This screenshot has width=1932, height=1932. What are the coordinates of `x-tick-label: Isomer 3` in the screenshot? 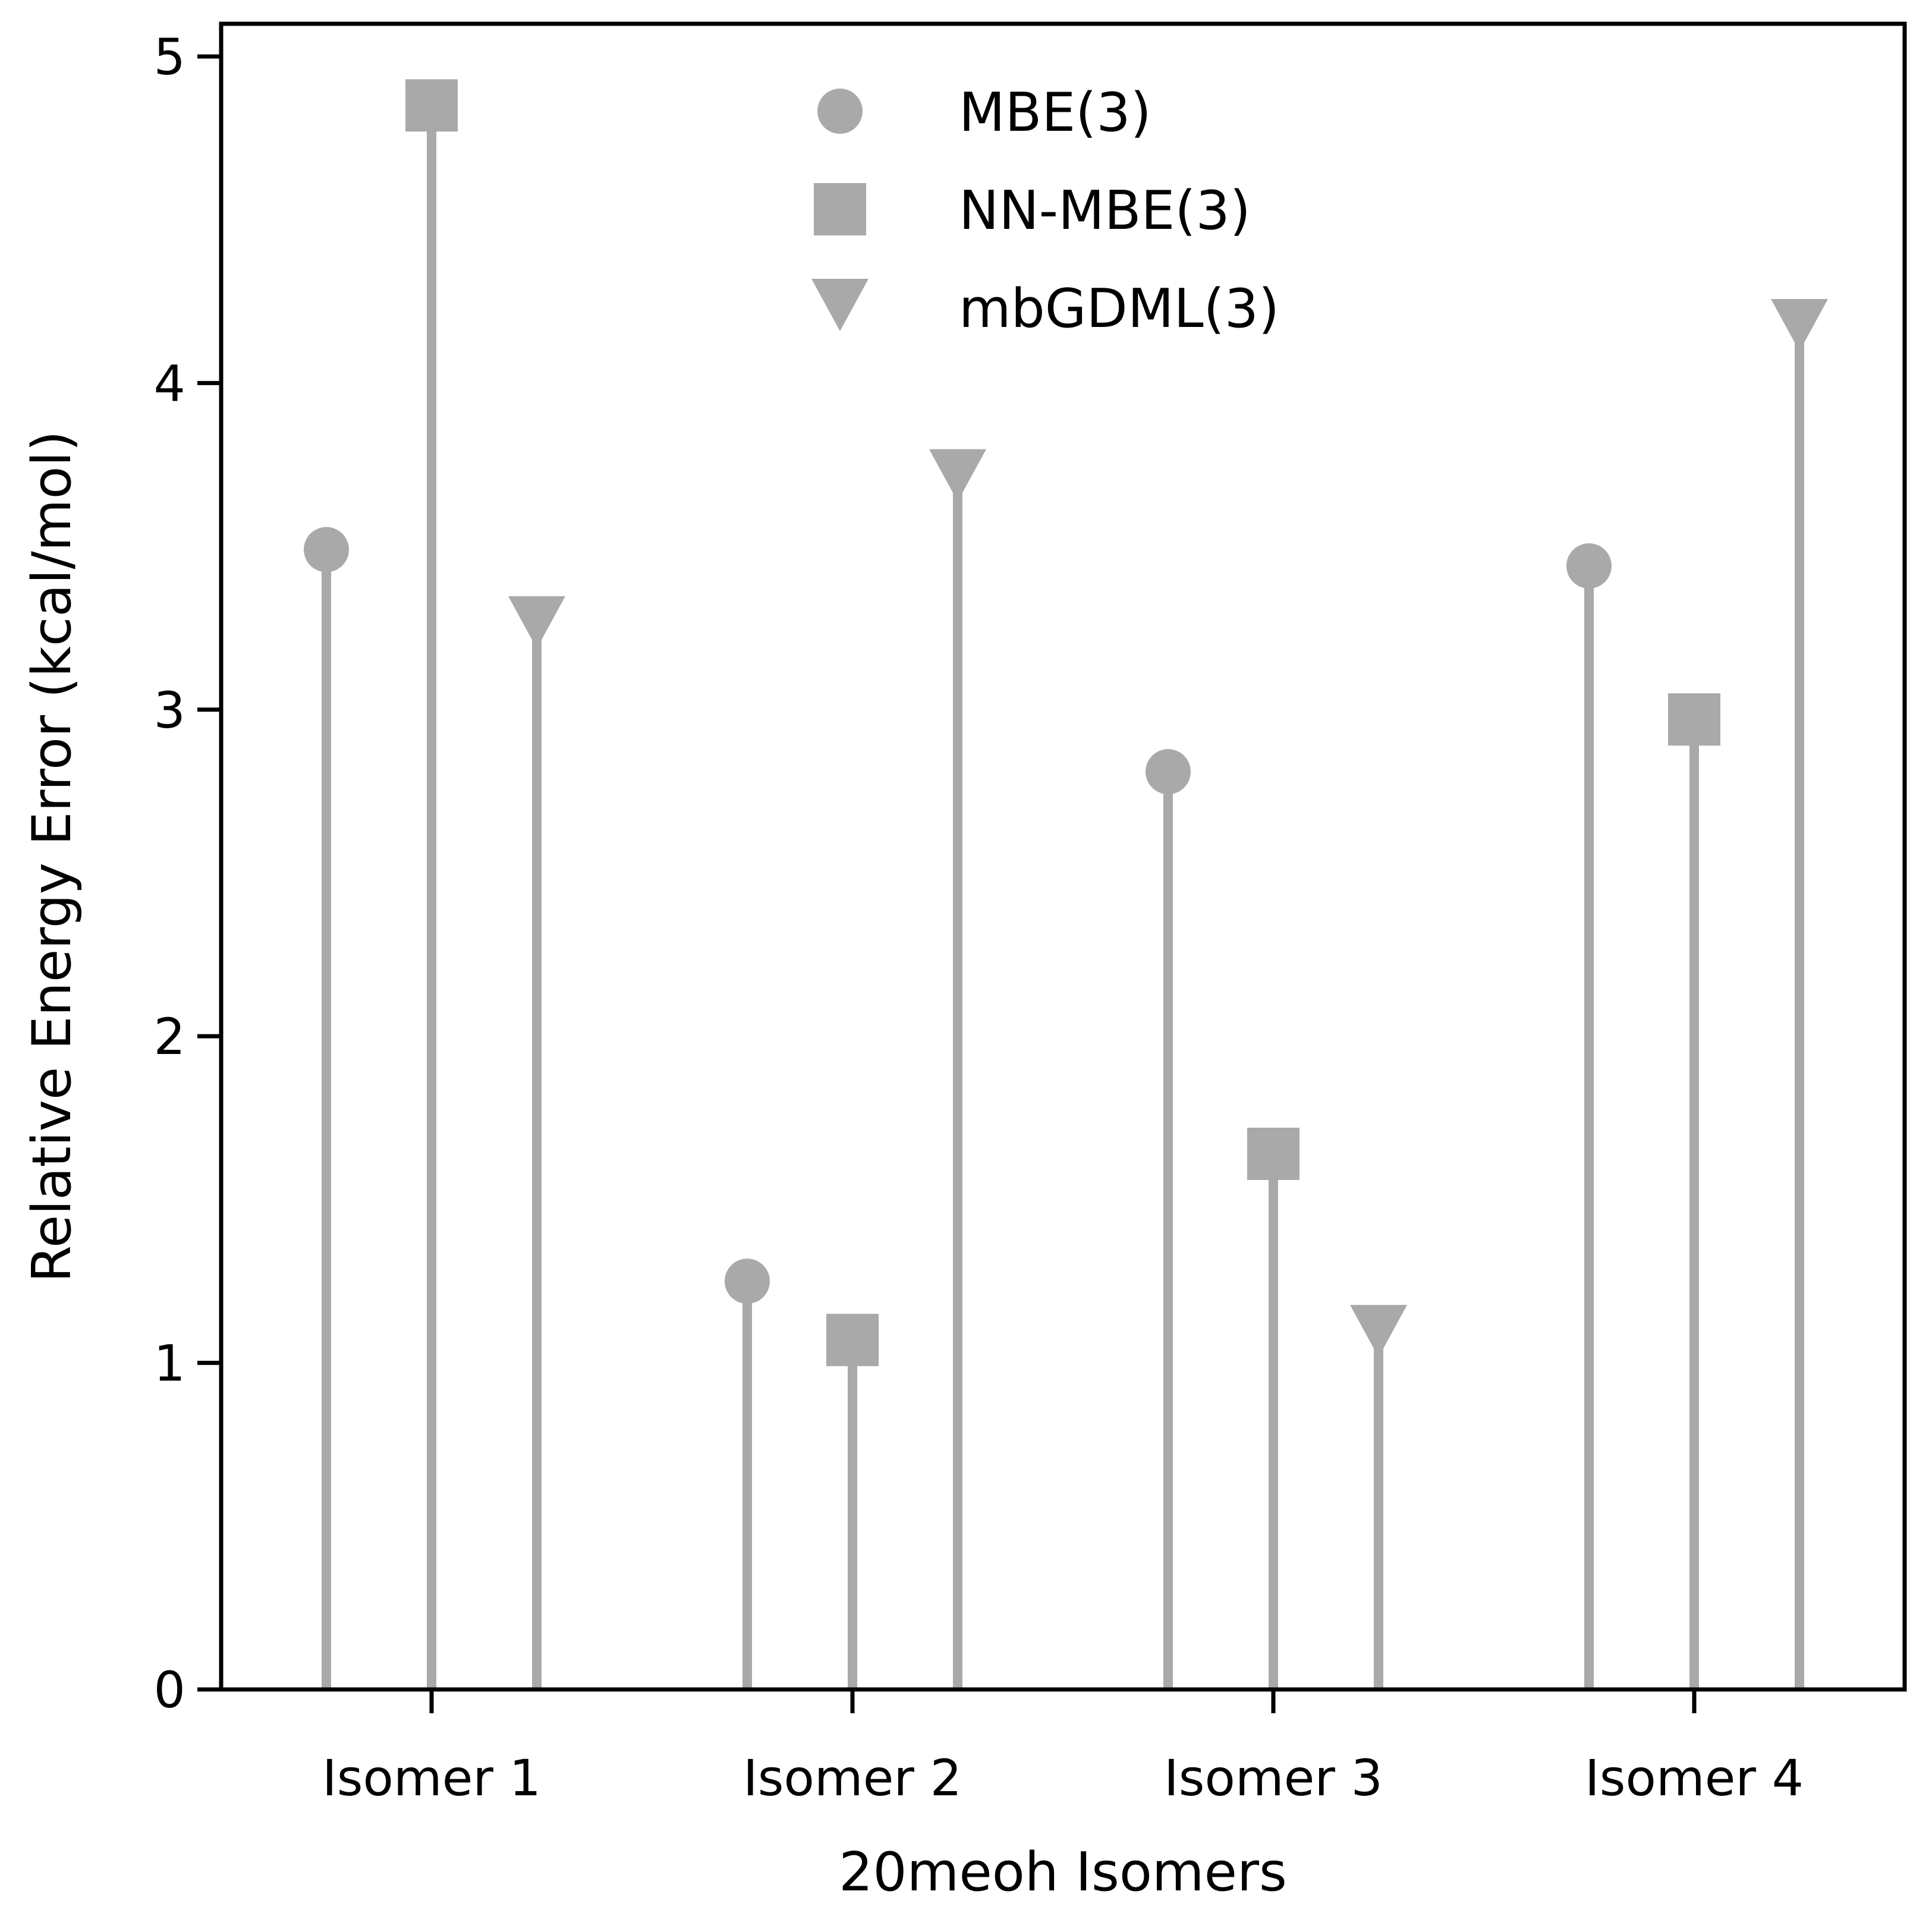 It's located at (1273, 1778).